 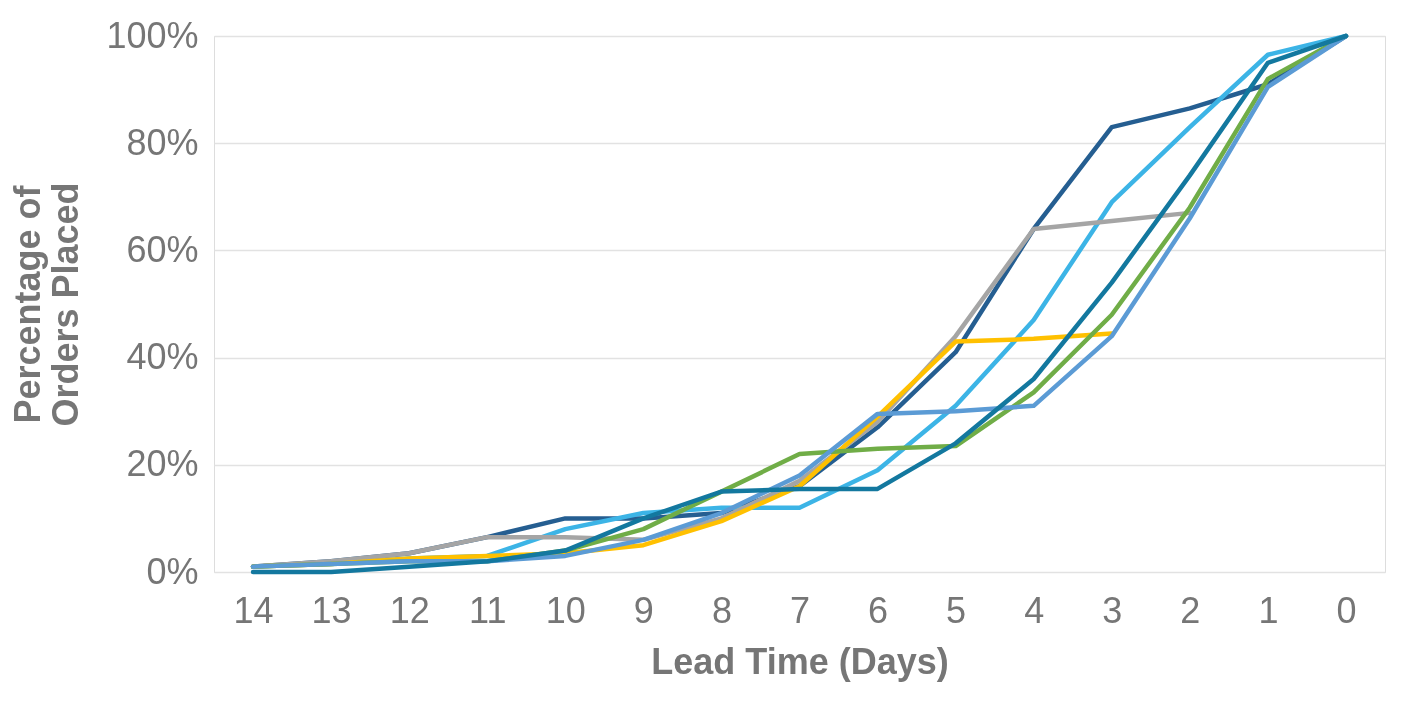 What do you see at coordinates (331, 610) in the screenshot?
I see `x-tick-label: 13` at bounding box center [331, 610].